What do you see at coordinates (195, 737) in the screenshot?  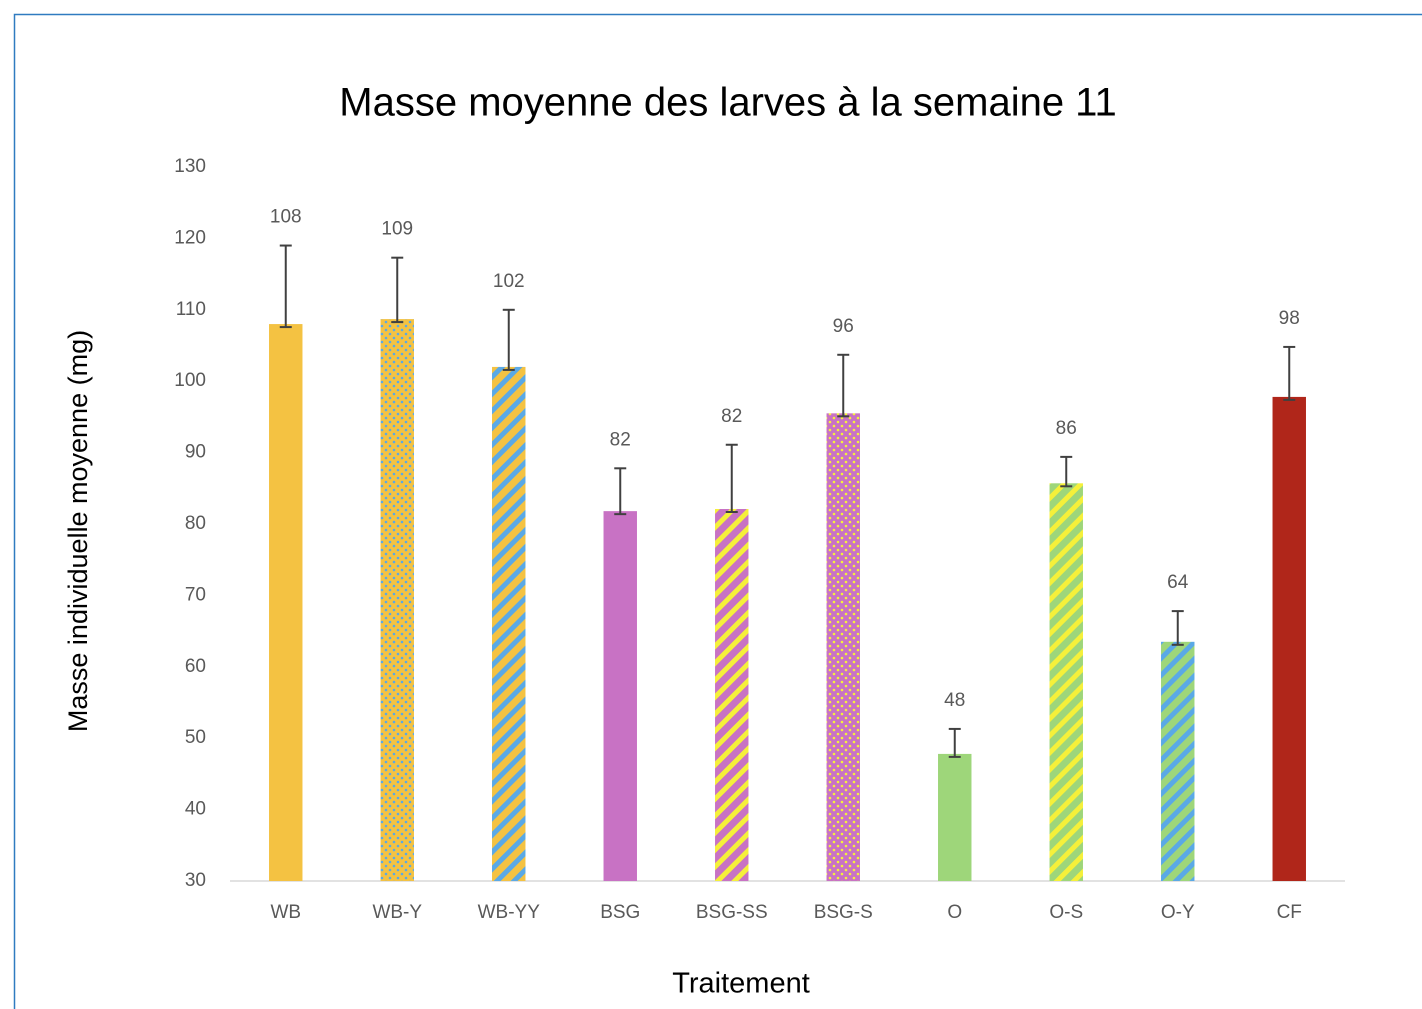 I see `y-tick-label: 50` at bounding box center [195, 737].